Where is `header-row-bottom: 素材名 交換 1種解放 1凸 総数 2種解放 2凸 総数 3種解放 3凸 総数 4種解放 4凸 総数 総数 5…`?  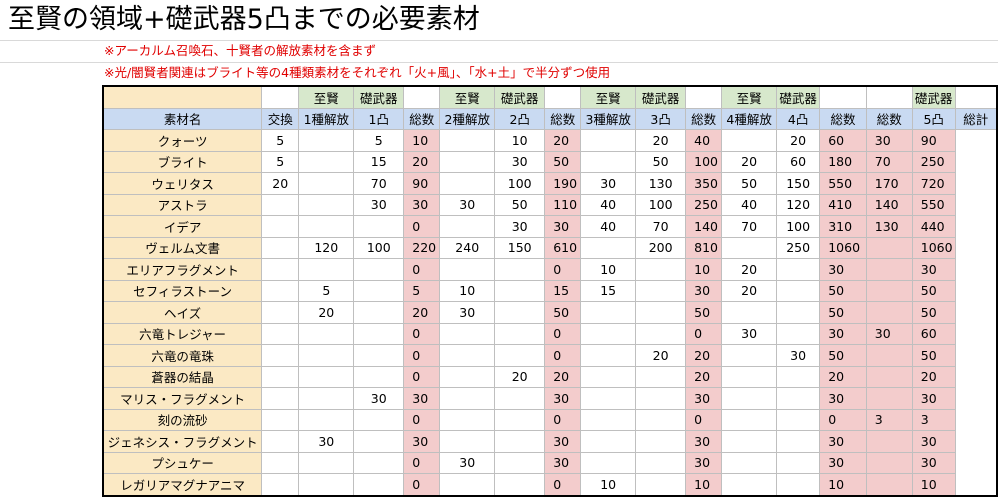
header-row-bottom: 素材名 交換 1種解放 1凸 総数 2種解放 2凸 総数 3種解放 3凸 総数 4種解放 4凸 総数 総数 5… is located at coordinates (550, 118).